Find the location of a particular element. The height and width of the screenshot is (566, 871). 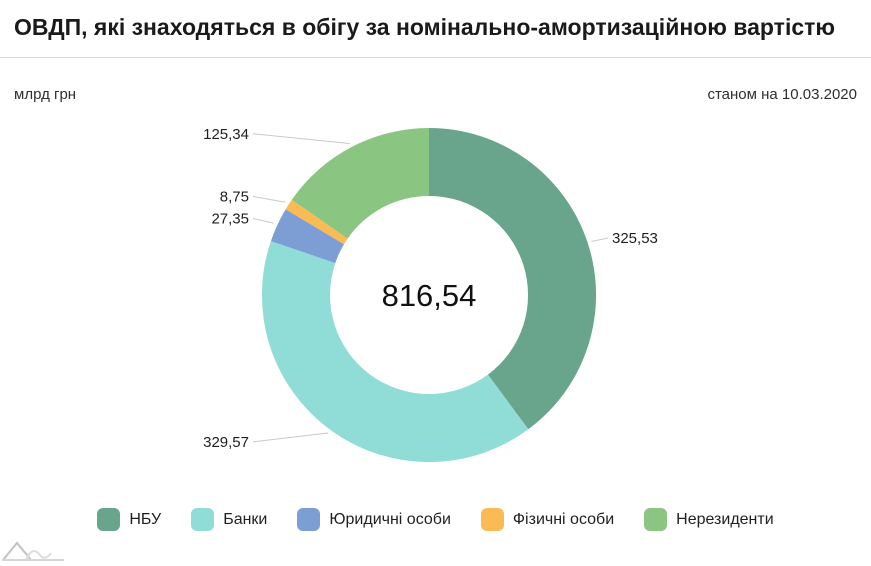

legend-label-3: Фізичні особи is located at coordinates (563, 519).